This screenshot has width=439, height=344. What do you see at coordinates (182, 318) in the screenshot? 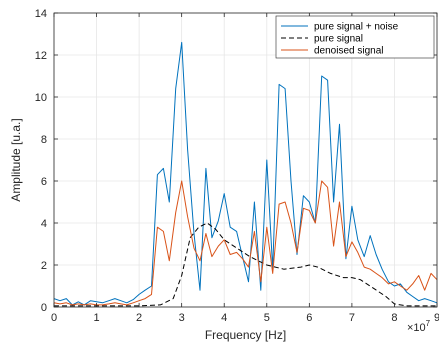
I see `x-tick-label: 3` at bounding box center [182, 318].